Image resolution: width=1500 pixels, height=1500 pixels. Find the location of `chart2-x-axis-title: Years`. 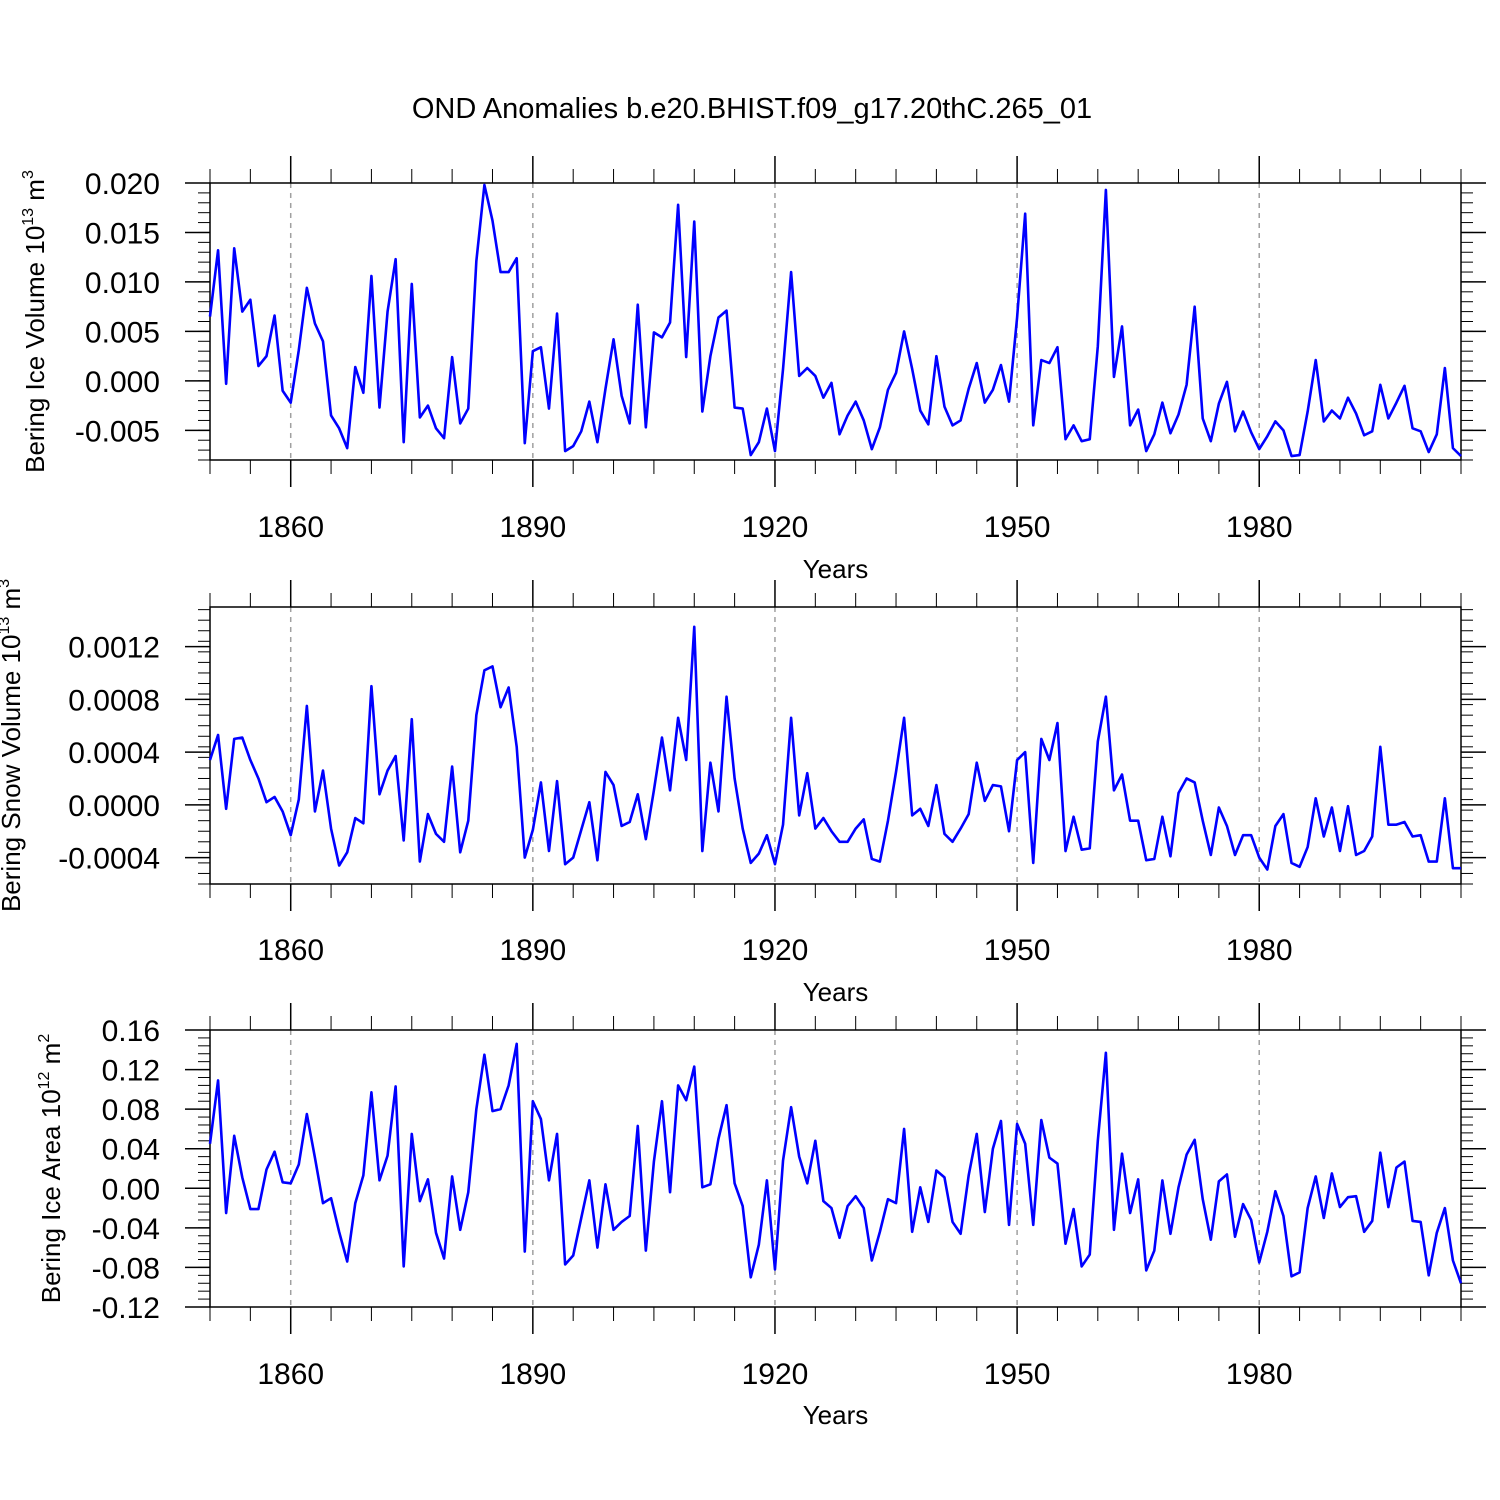

chart2-x-axis-title: Years is located at coordinates (836, 1415).